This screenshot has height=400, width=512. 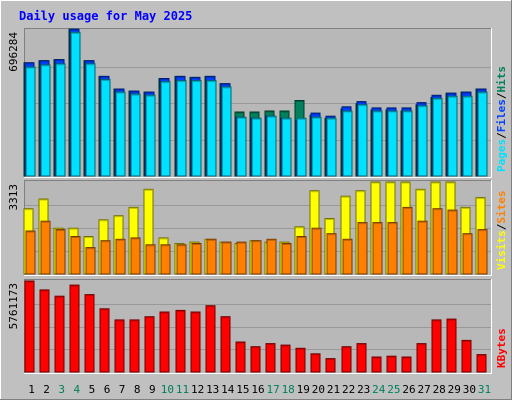 I want to click on day-label: 14, so click(x=228, y=389).